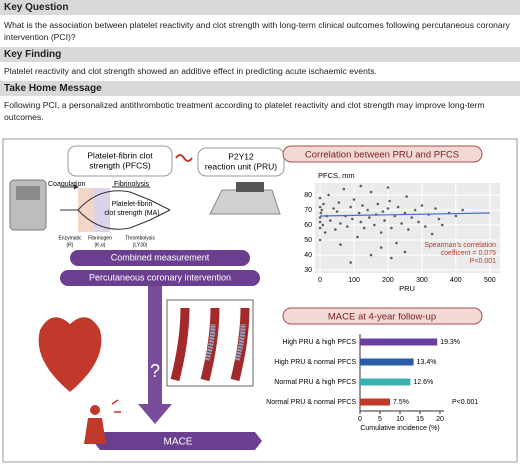 This screenshot has height=465, width=520. Describe the element at coordinates (241, 162) in the screenshot. I see `pru-box` at that location.